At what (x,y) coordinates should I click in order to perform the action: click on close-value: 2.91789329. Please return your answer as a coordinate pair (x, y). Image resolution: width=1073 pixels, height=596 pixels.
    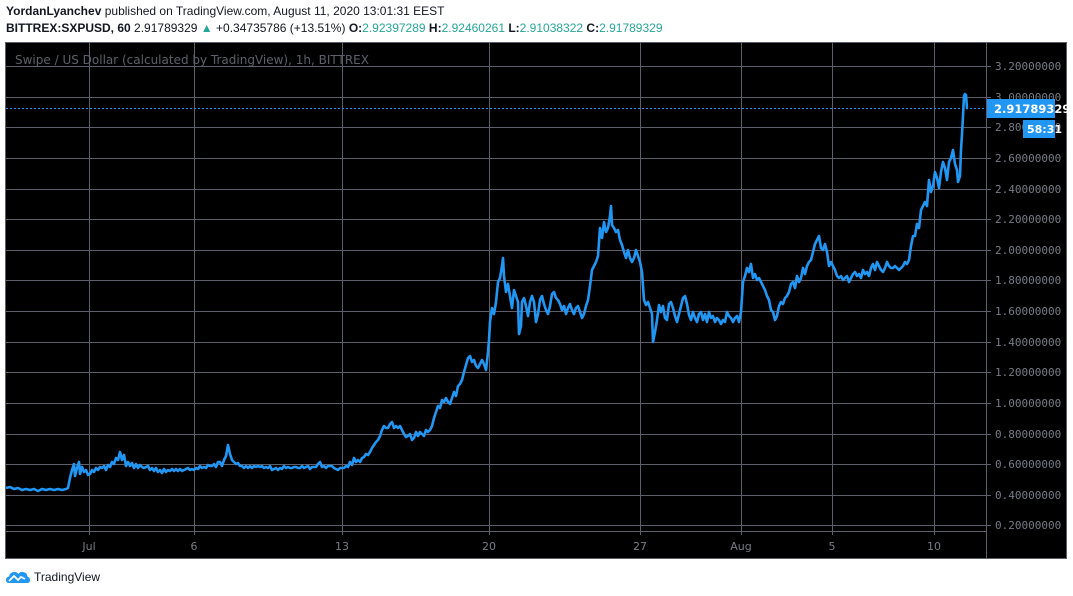
    Looking at the image, I should click on (631, 28).